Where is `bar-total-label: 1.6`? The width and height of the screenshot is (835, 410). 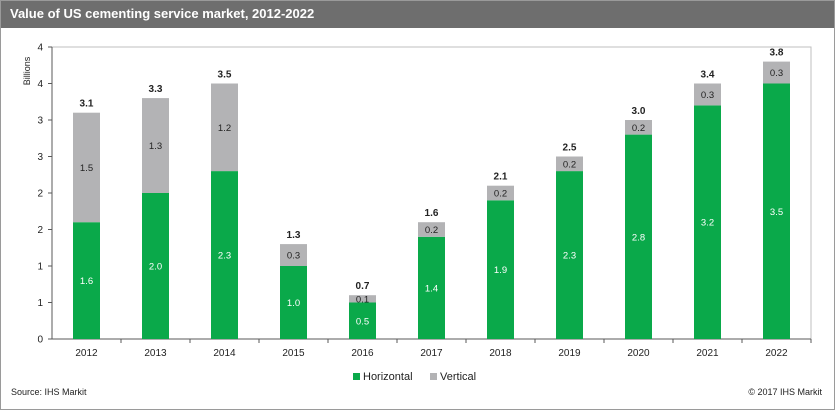 bar-total-label: 1.6 is located at coordinates (432, 213).